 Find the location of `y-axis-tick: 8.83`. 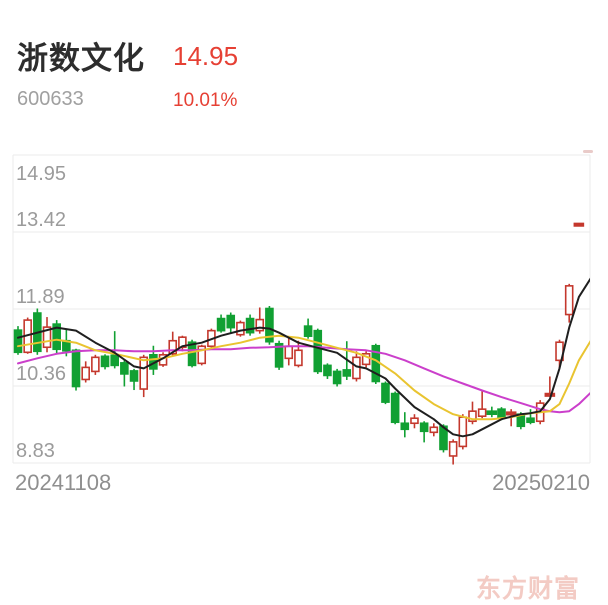

y-axis-tick: 8.83 is located at coordinates (35, 451).